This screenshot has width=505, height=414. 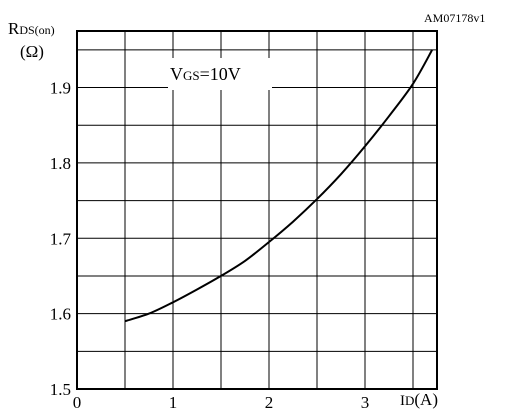 What do you see at coordinates (365, 402) in the screenshot?
I see `x-tick-label: 3` at bounding box center [365, 402].